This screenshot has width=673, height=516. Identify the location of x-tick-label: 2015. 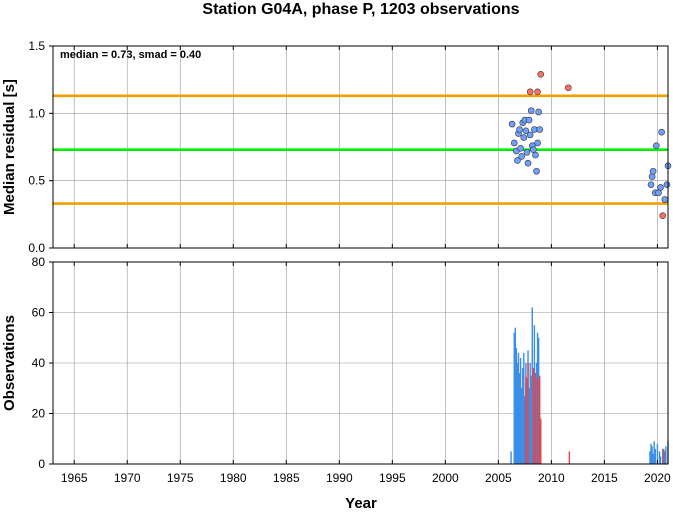
(604, 478).